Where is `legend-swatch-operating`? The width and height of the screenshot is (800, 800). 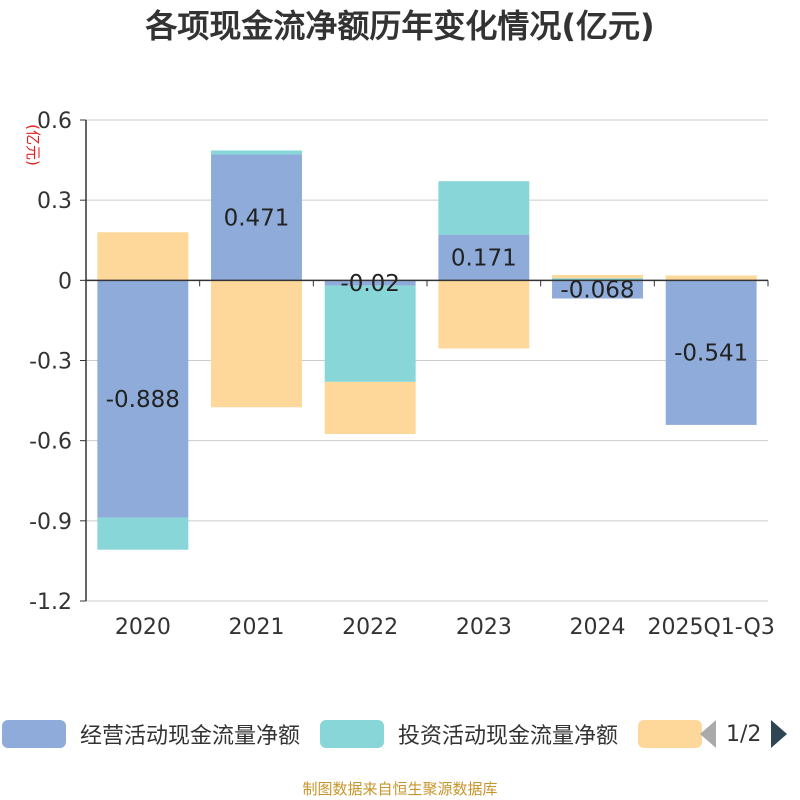
legend-swatch-operating is located at coordinates (34, 734).